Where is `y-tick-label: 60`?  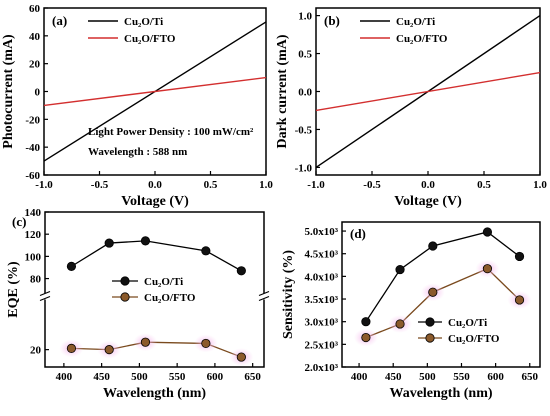
y-tick-label: 60 is located at coordinates (35, 9).